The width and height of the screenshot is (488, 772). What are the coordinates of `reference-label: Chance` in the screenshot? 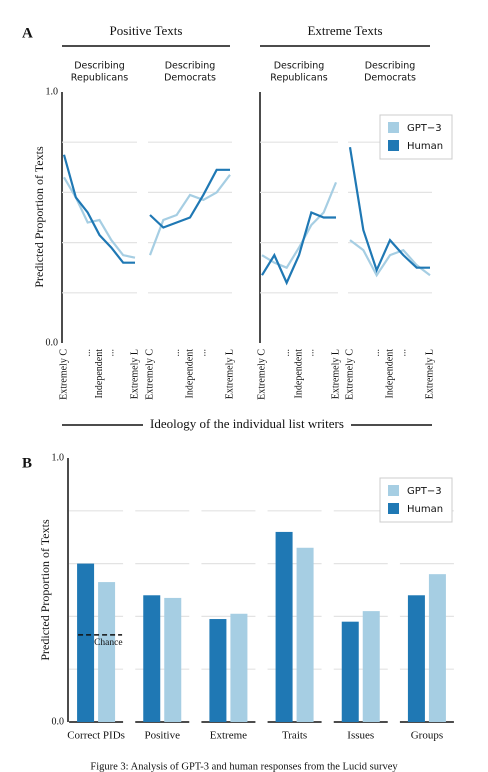 It's located at (108, 643).